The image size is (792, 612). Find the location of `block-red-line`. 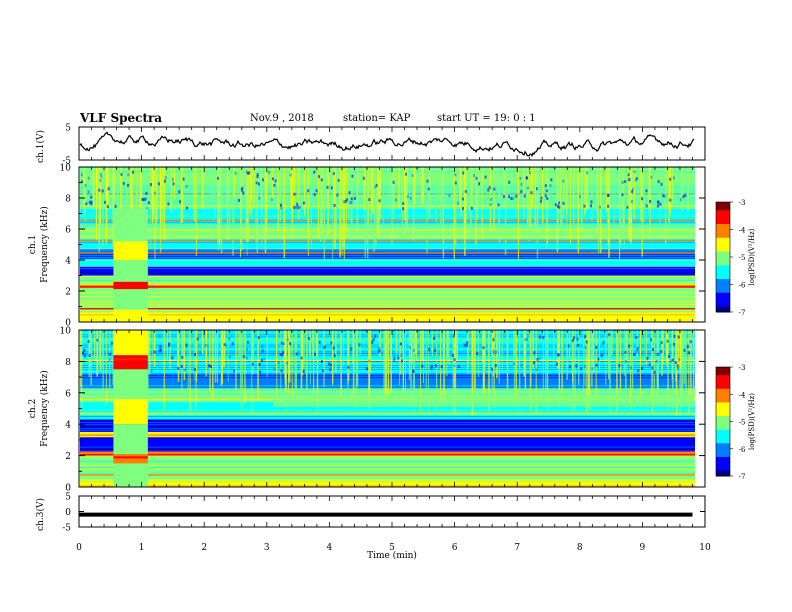

block-red-line is located at coordinates (130, 288).